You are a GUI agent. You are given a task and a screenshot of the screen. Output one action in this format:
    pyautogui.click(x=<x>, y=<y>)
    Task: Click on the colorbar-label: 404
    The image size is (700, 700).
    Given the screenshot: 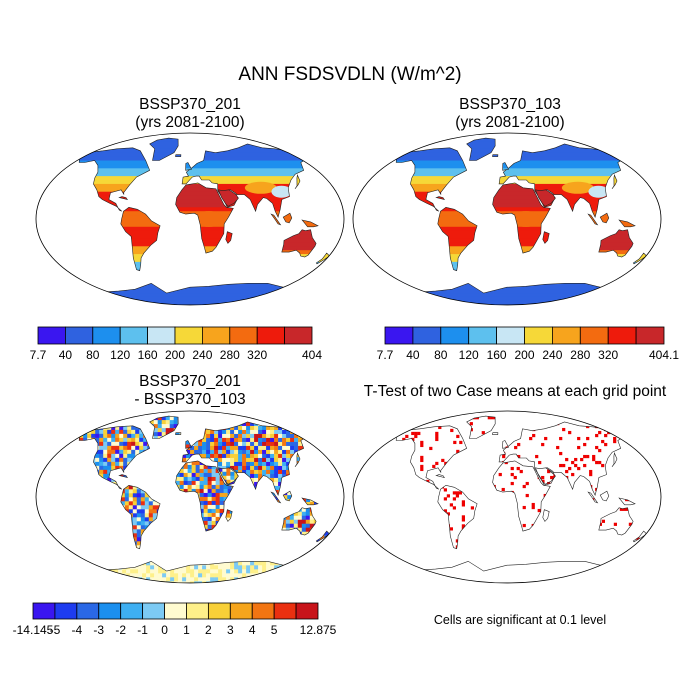 What is the action you would take?
    pyautogui.click(x=312, y=355)
    